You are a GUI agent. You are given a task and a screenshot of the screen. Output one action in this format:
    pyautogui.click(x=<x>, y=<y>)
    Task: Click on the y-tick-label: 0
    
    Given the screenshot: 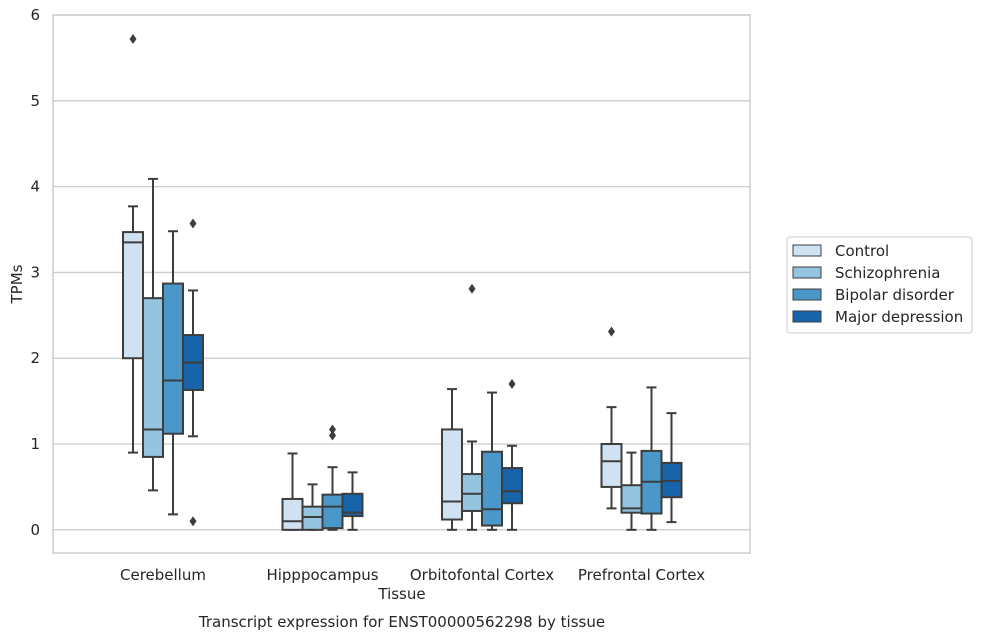 What is the action you would take?
    pyautogui.click(x=35, y=530)
    